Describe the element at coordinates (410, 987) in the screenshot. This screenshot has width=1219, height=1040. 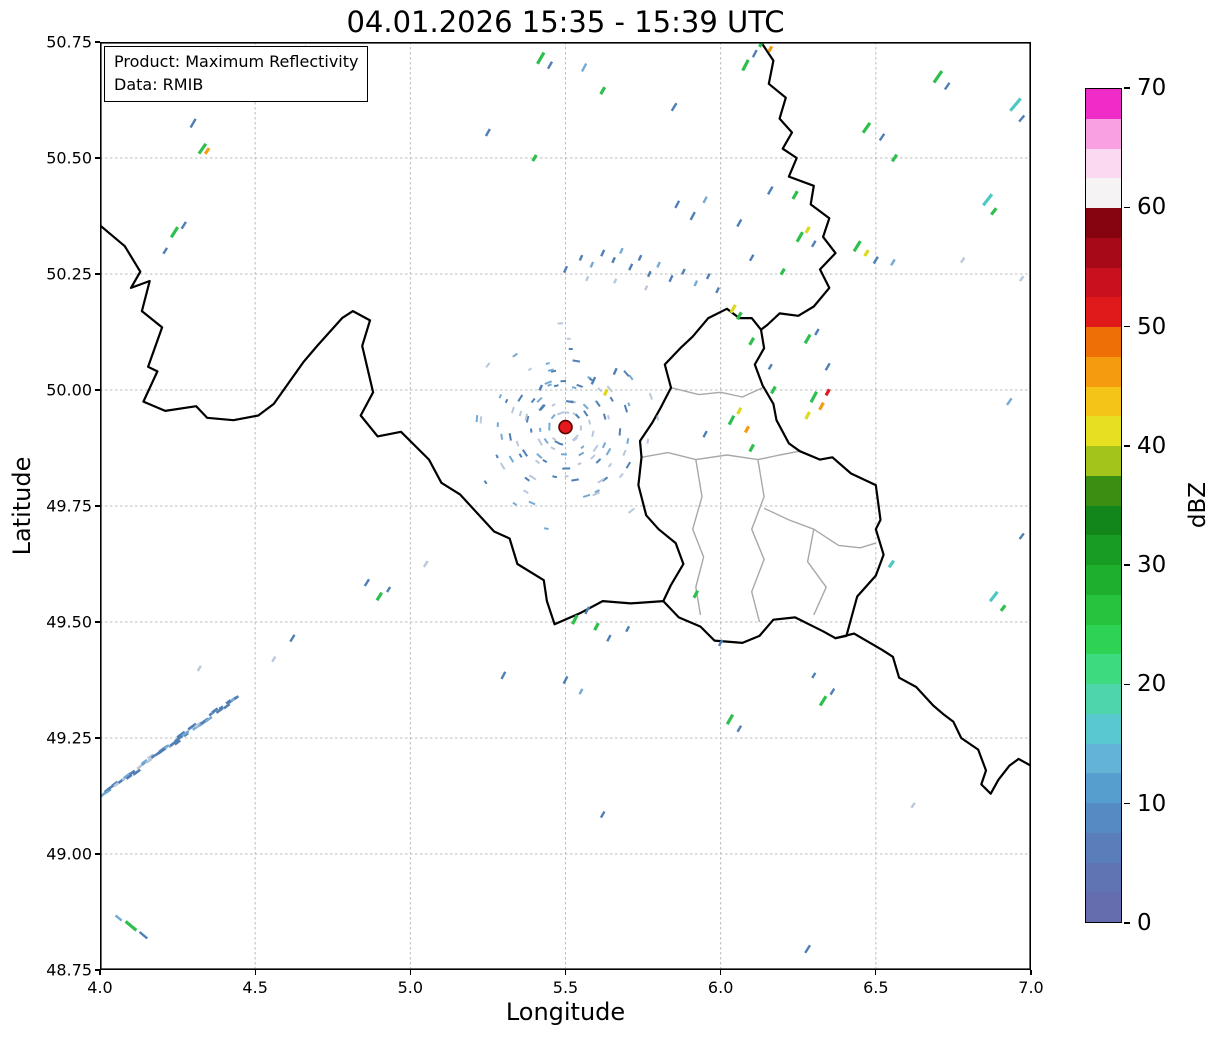
I see `x-tick-label: 5.0` at that location.